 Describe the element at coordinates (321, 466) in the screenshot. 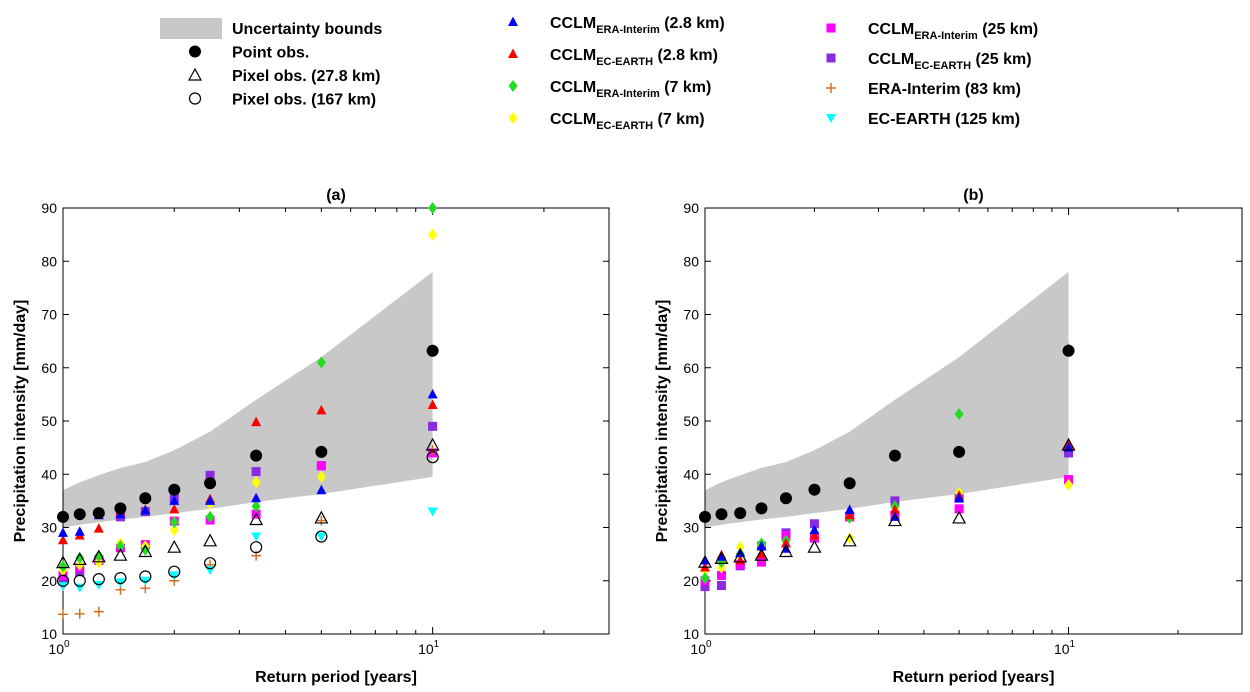

I see `panel-a-point-era25` at that location.